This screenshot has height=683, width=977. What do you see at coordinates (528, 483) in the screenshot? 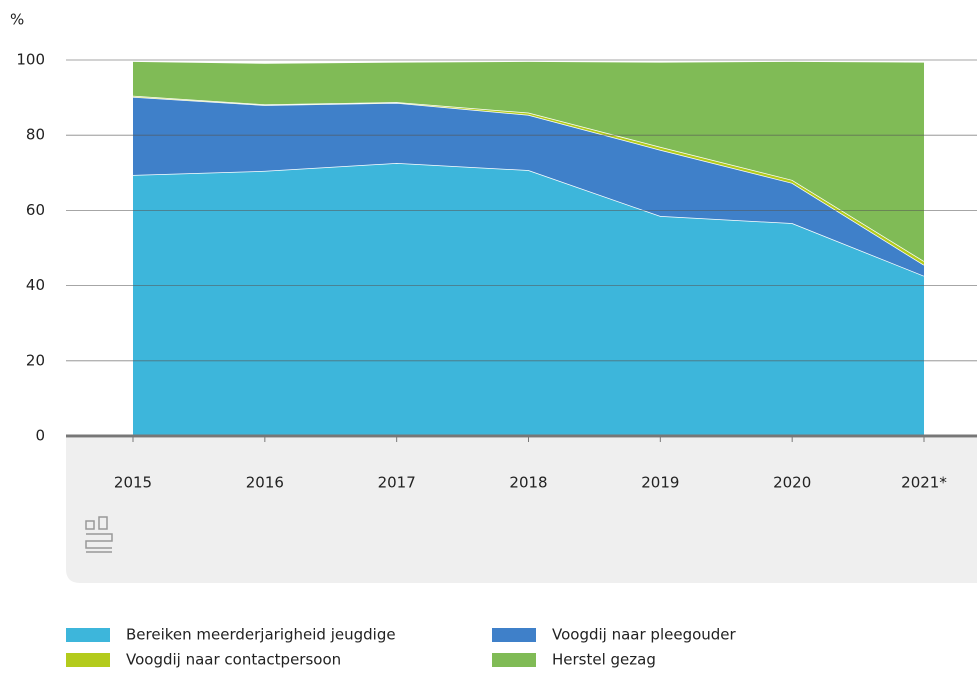
I see `x-tick-label: 2018` at bounding box center [528, 483].